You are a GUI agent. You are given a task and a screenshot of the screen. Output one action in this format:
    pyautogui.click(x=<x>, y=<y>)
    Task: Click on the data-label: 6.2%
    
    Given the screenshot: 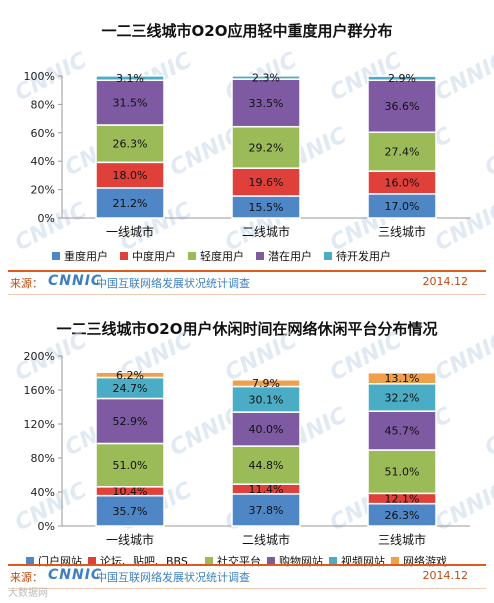 What is the action you would take?
    pyautogui.click(x=130, y=375)
    